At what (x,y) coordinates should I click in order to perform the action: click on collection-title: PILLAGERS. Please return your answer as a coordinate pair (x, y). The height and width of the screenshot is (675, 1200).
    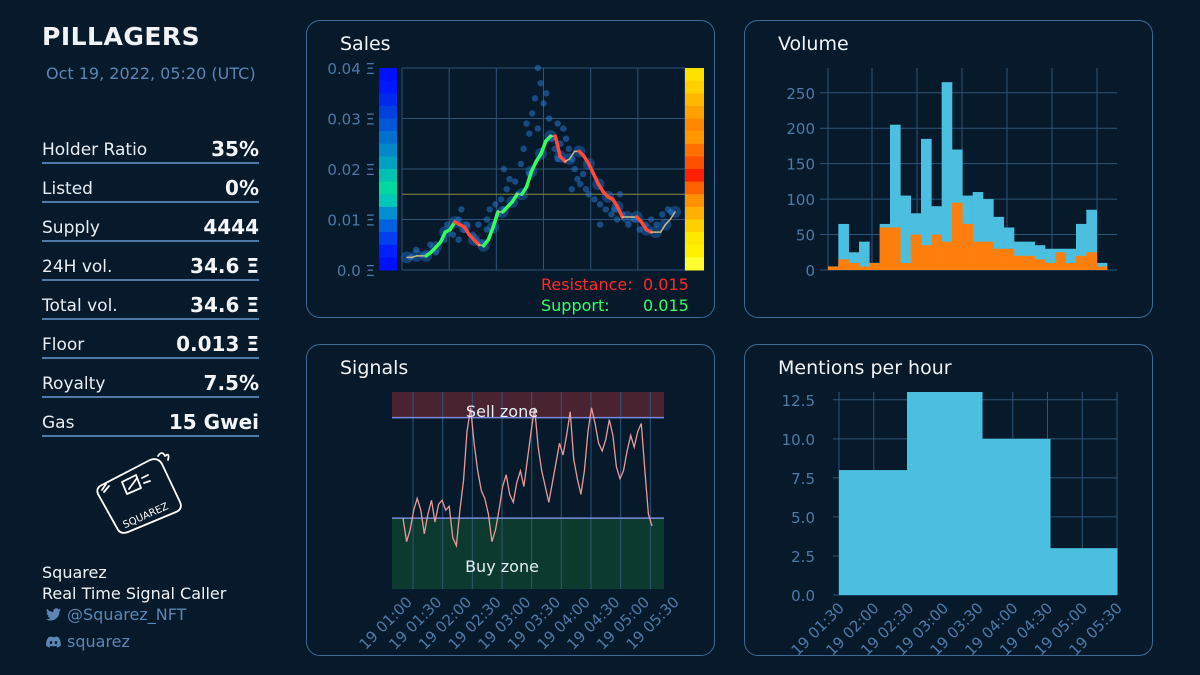
    Looking at the image, I should click on (121, 36).